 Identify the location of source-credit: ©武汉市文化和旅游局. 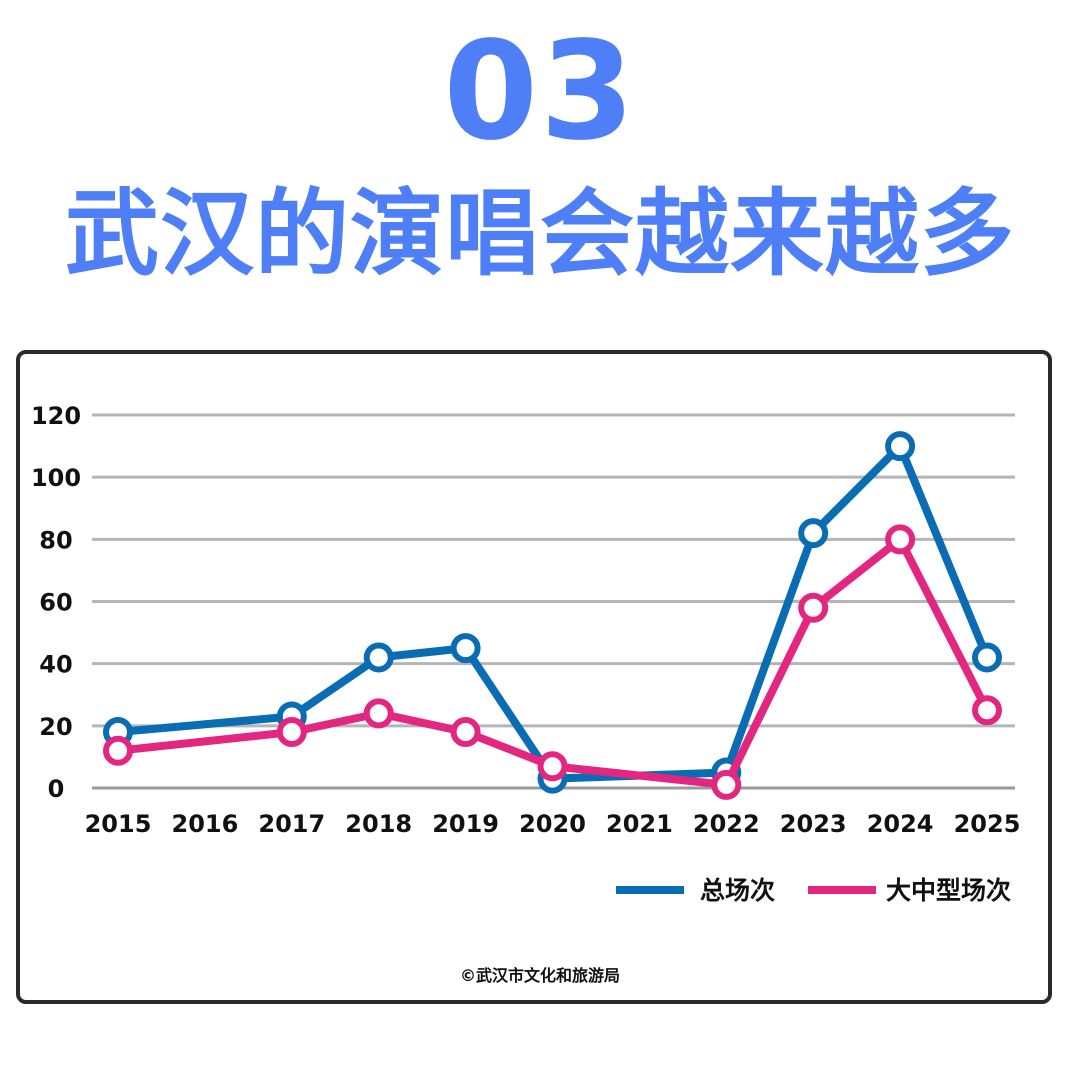
(539, 975).